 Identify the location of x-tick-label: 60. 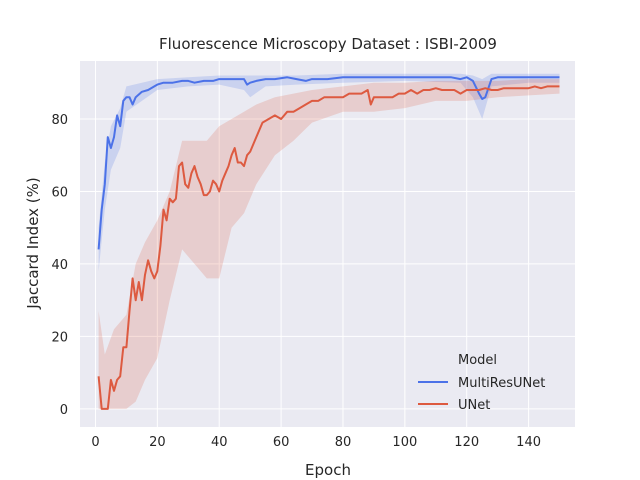
(281, 442).